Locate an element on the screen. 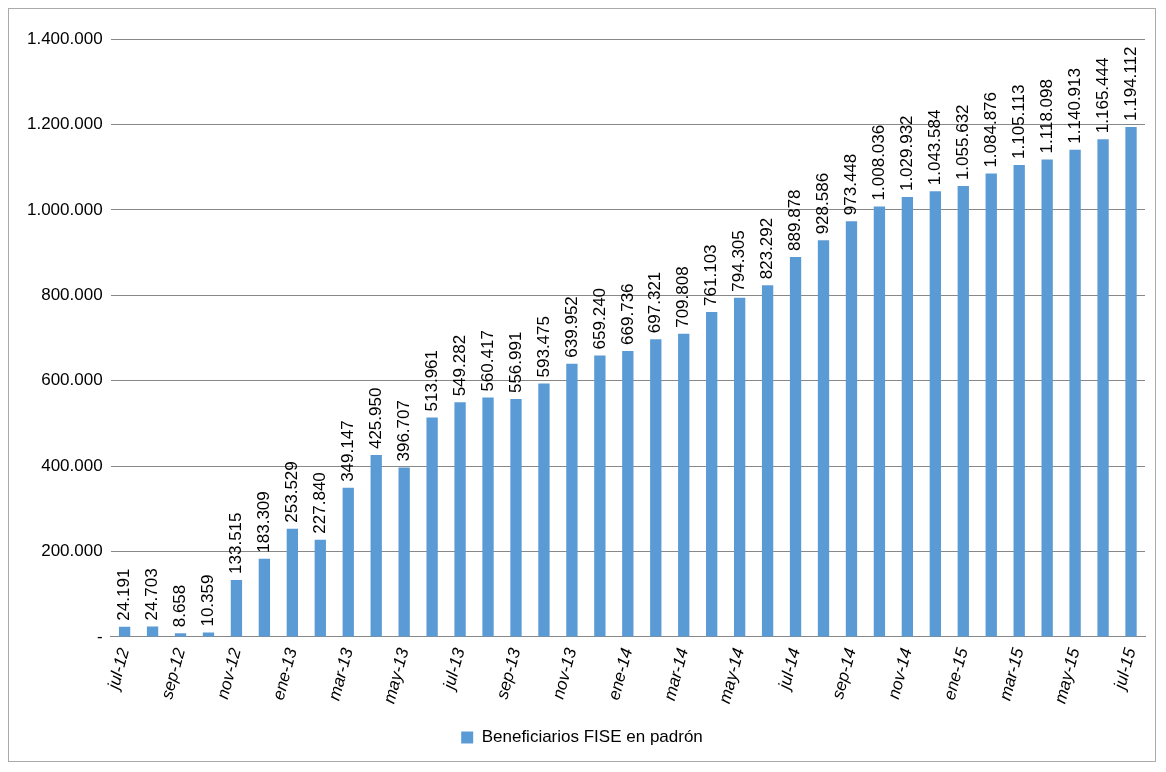 Image resolution: width=1166 pixels, height=772 pixels. data-label: 513.961 is located at coordinates (431, 380).